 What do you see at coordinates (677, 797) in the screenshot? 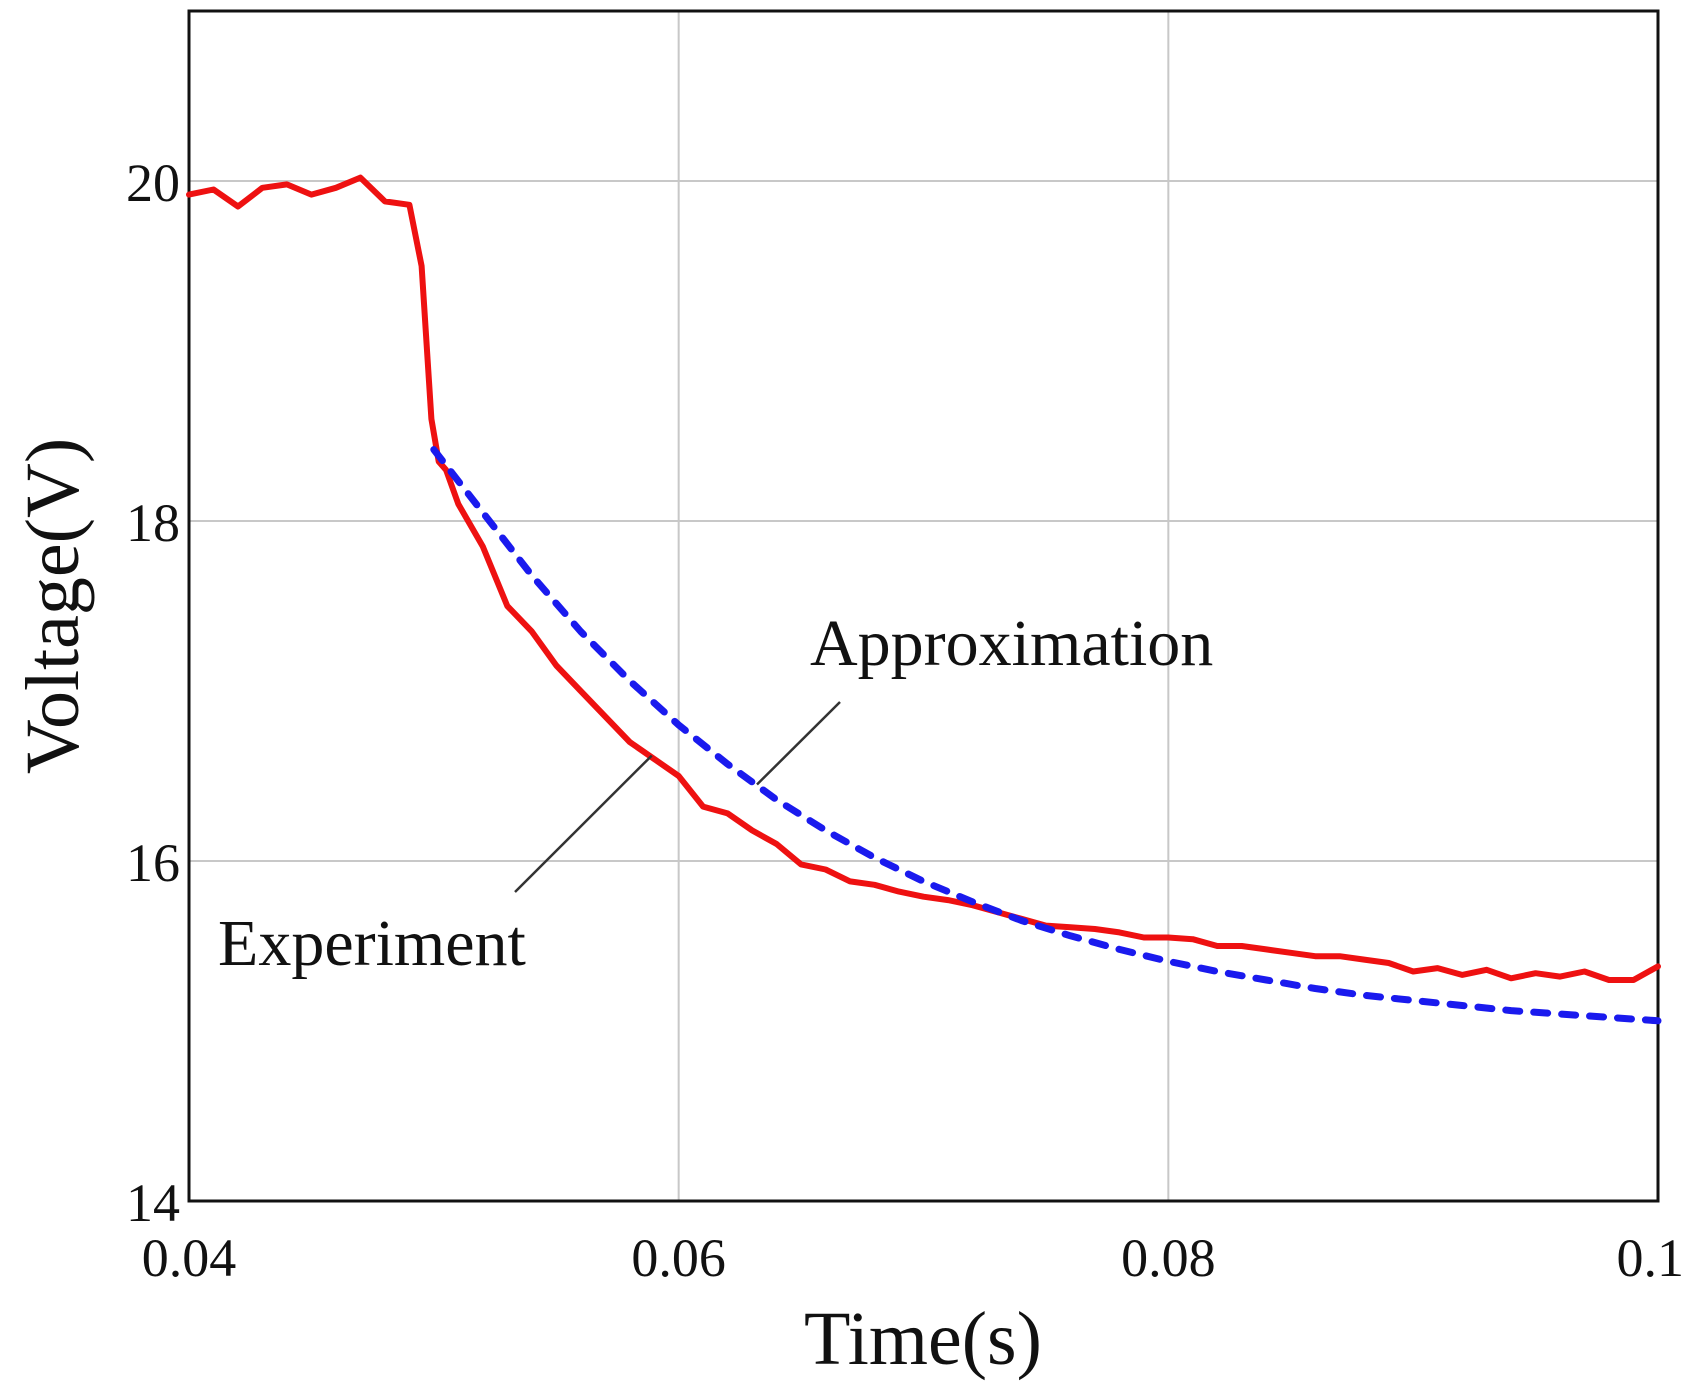
I see `annotation-leaders` at bounding box center [677, 797].